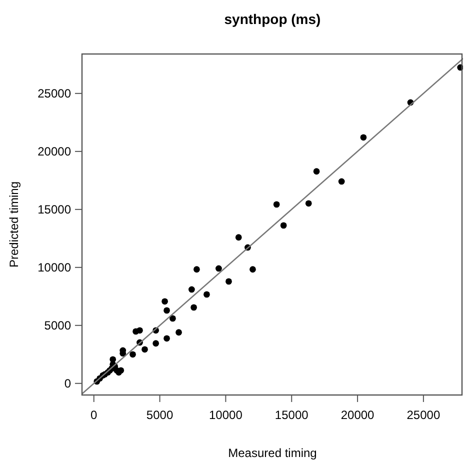  What do you see at coordinates (55, 93) in the screenshot?
I see `y-tick-label: 25000` at bounding box center [55, 93].